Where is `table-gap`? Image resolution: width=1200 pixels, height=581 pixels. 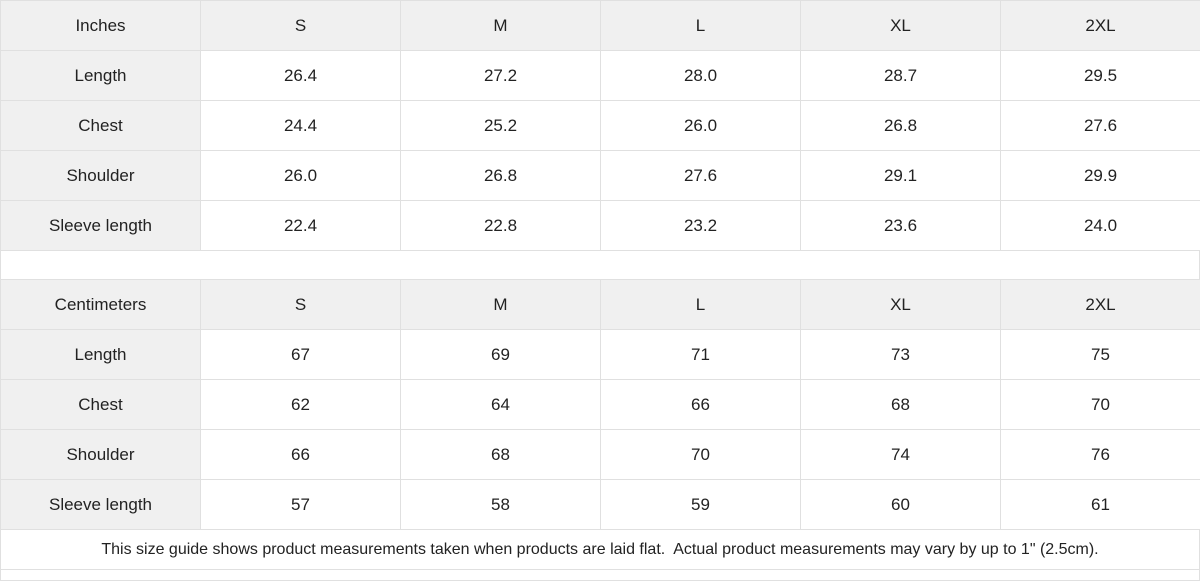
table-gap is located at coordinates (600, 265).